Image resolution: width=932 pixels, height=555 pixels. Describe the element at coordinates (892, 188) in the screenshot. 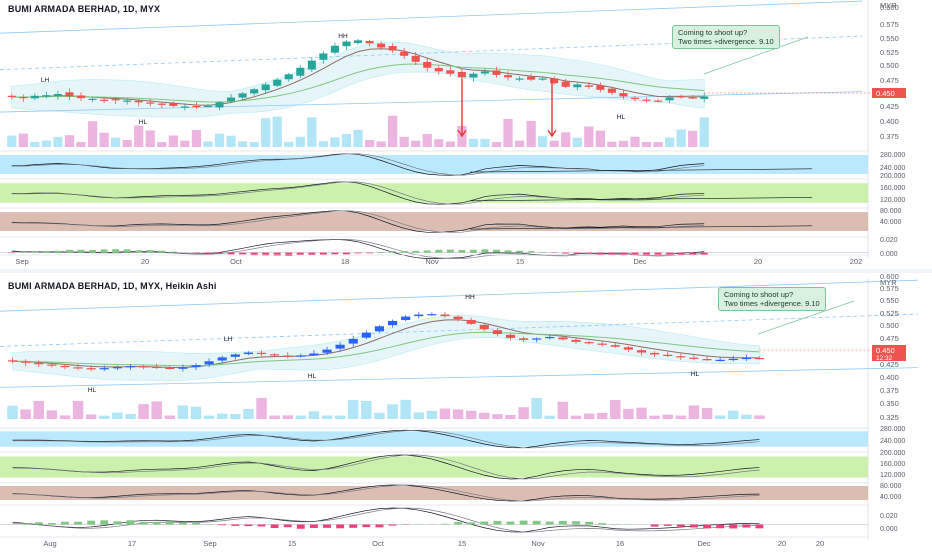

I see `indicator-axis-tick: 160.000` at that location.